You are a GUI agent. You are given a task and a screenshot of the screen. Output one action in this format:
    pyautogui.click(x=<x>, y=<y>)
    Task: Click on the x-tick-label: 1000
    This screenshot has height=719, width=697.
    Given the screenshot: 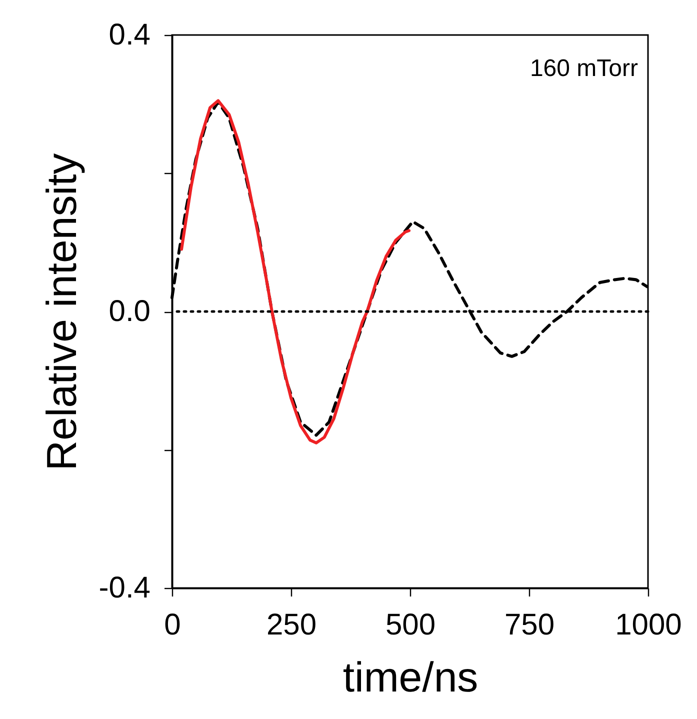 What is the action you would take?
    pyautogui.click(x=648, y=625)
    